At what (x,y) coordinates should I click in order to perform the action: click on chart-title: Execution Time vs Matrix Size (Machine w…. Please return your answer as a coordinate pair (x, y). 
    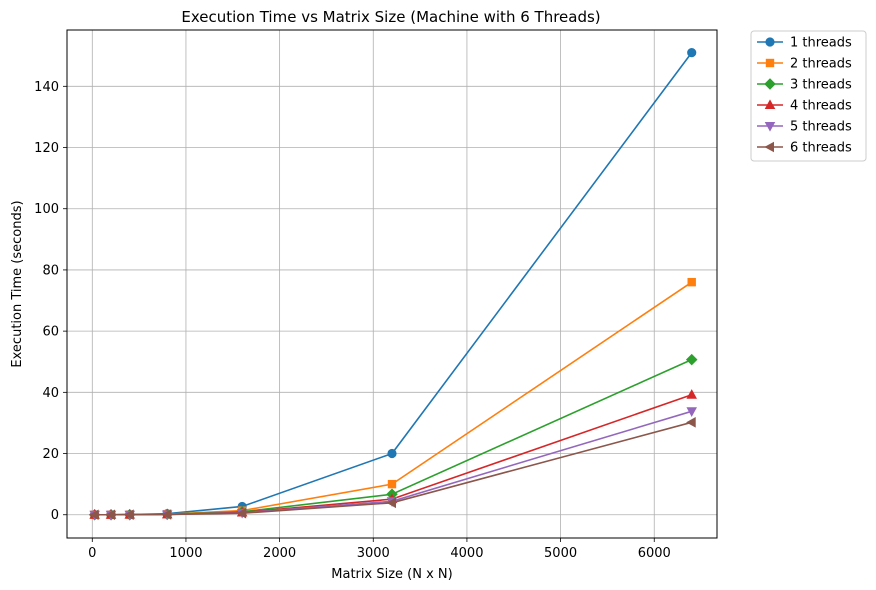
    Looking at the image, I should click on (390, 17).